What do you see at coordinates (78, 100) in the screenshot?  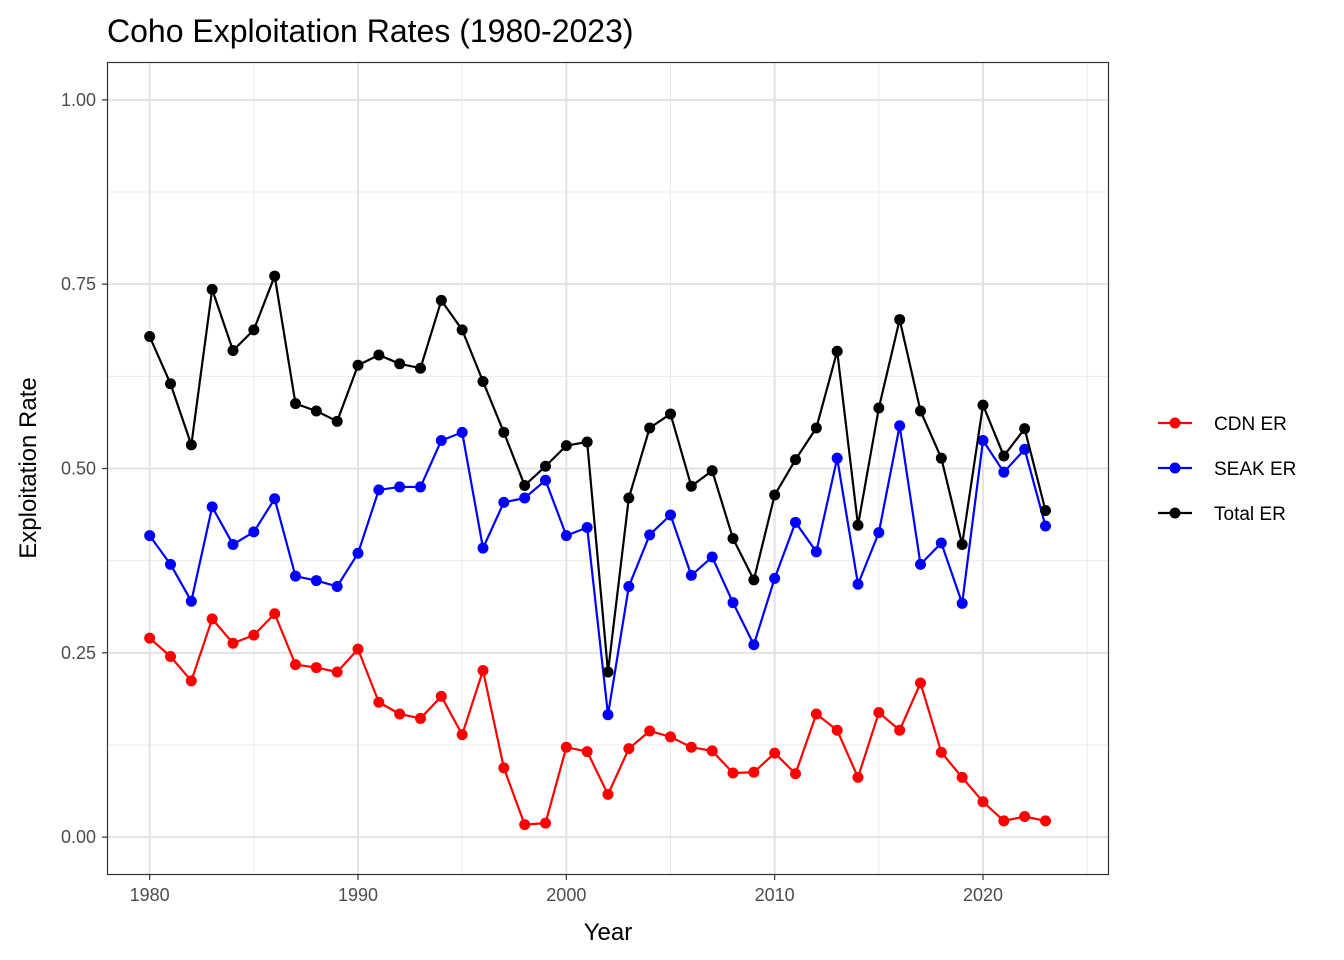 I see `y-tick-label: 1.00` at bounding box center [78, 100].